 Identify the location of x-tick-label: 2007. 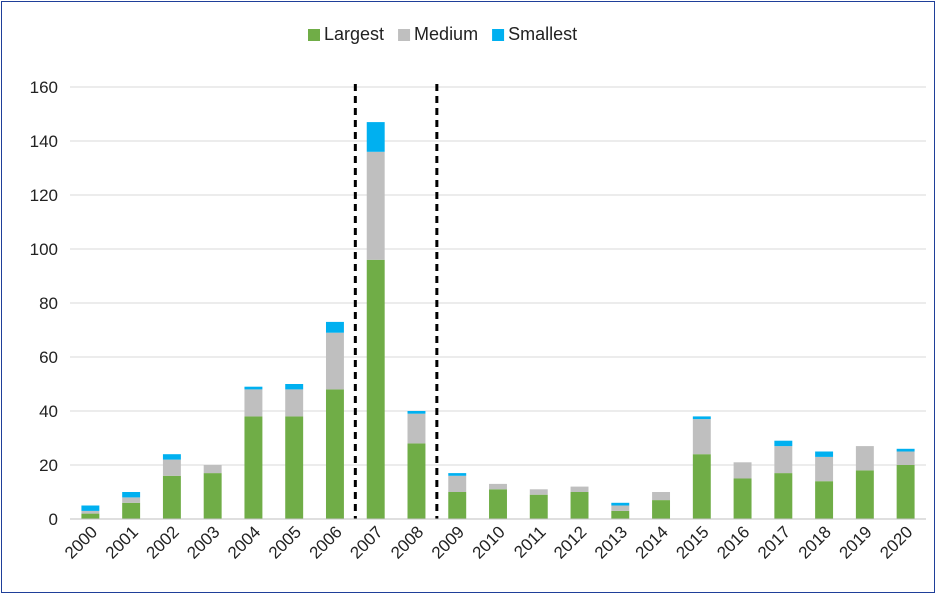
(366, 542).